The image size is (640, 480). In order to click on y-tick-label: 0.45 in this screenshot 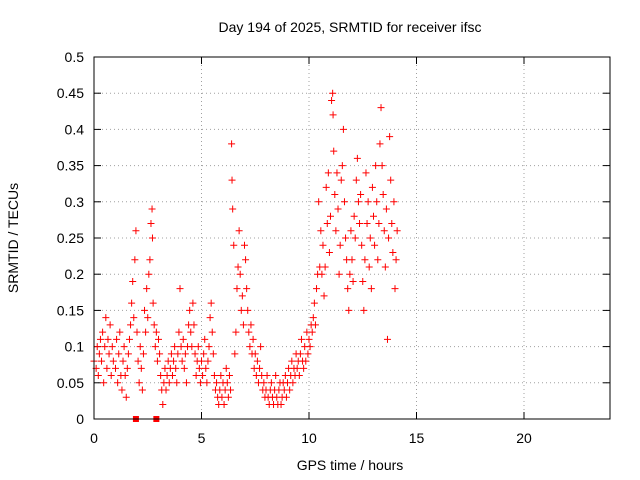, I will do `click(70, 93)`.